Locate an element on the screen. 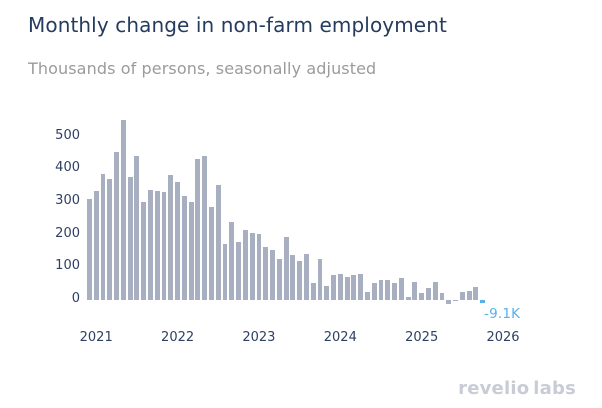 This screenshot has width=602, height=408. x-axis-tick-2024: 2024 is located at coordinates (340, 337).